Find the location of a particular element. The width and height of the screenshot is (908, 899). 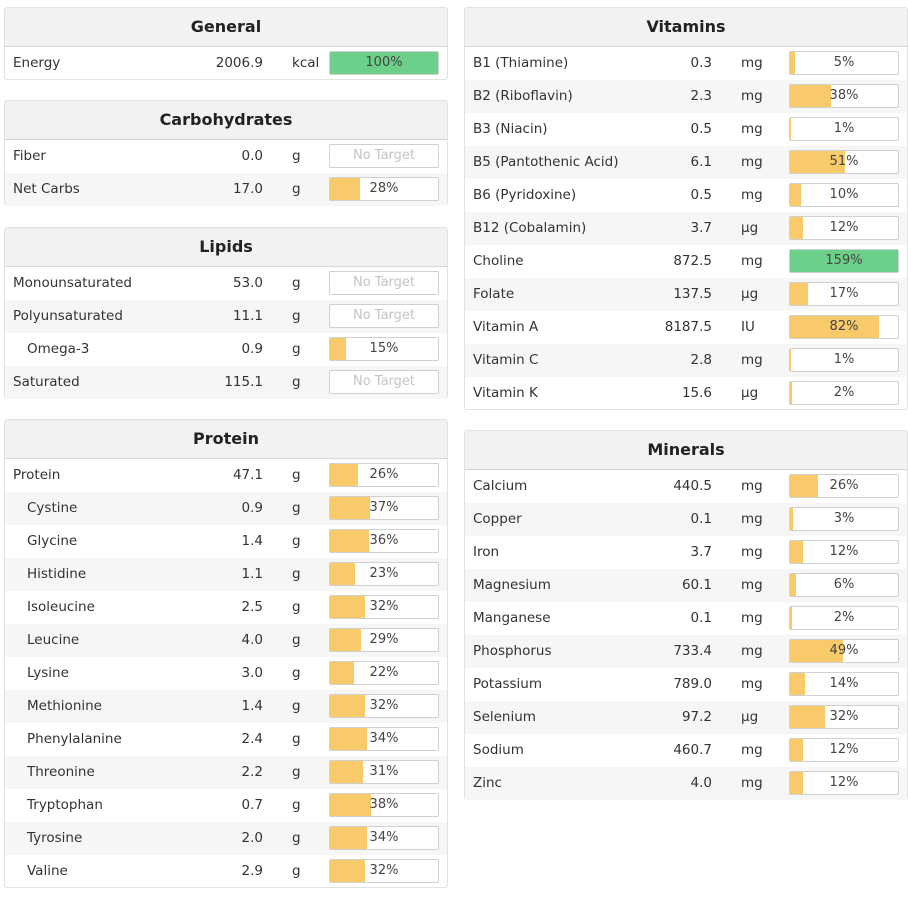

target-progress-bar: 34% is located at coordinates (384, 838).